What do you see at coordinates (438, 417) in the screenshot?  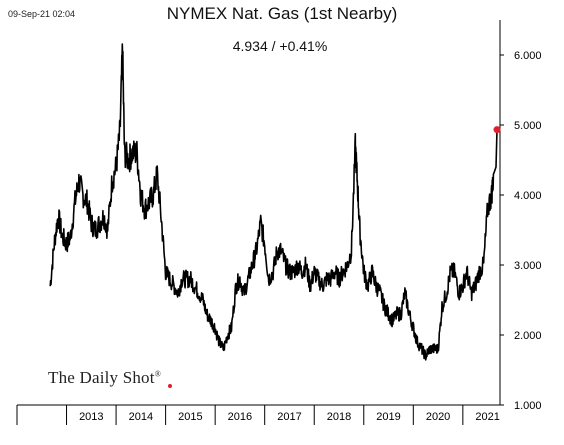 I see `x-tick-label: 2020` at bounding box center [438, 417].